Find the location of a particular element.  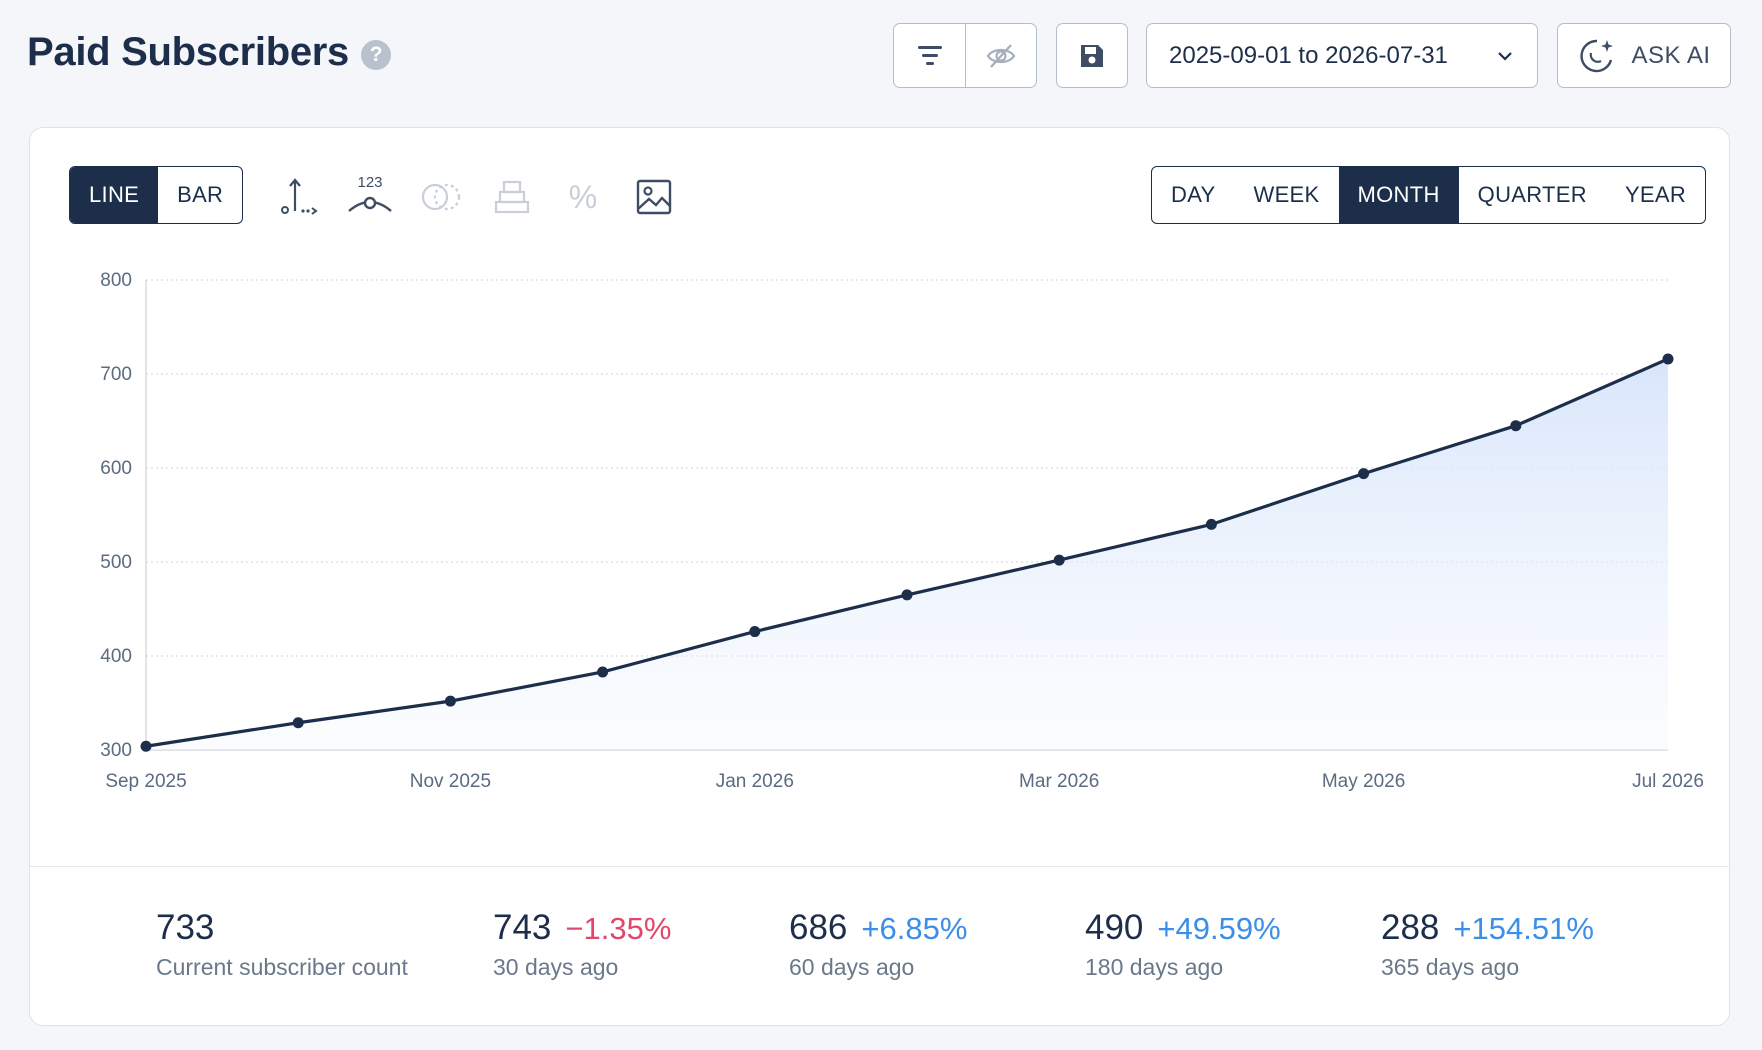

y-tick-label: 600 is located at coordinates (116, 468).